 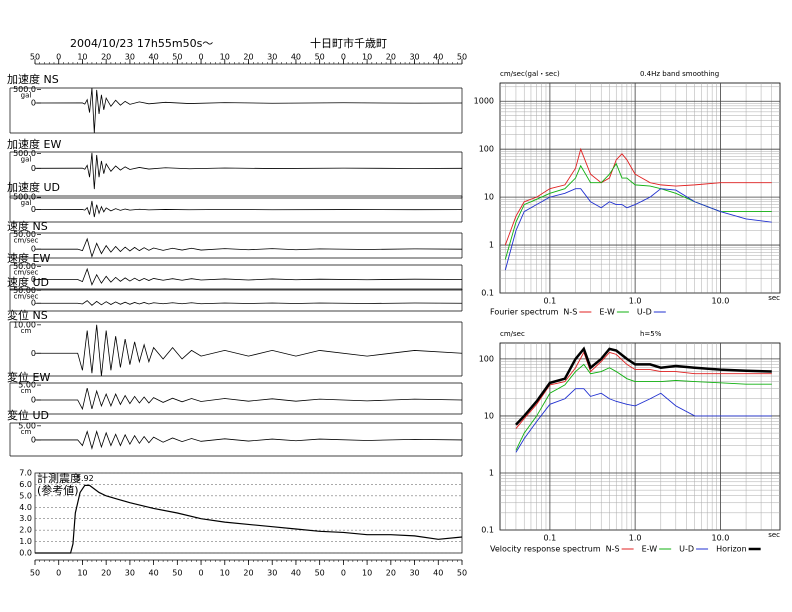 What do you see at coordinates (28, 377) in the screenshot?
I see `panel-label: 変位 EW` at bounding box center [28, 377].